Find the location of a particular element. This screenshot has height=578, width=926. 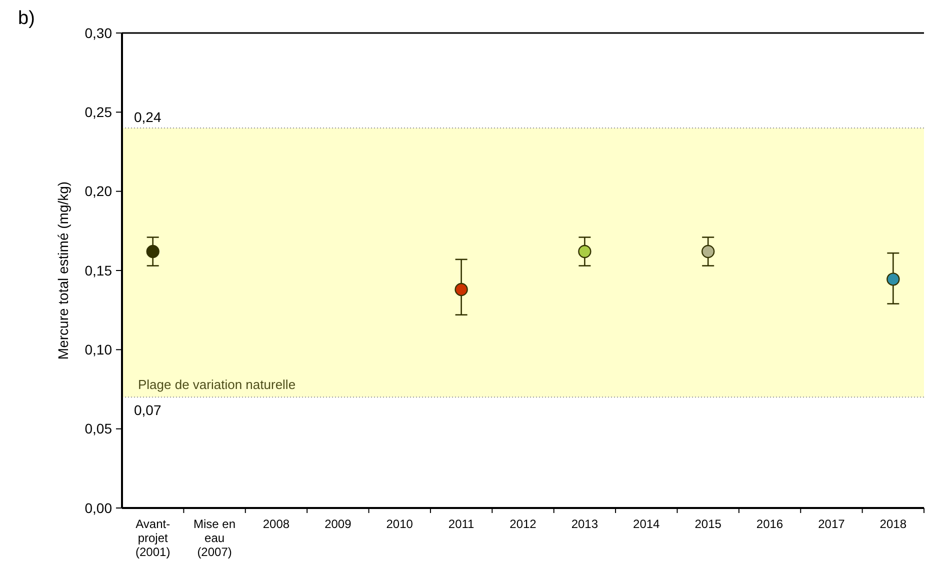

y-tick-label: 0,30 is located at coordinates (98, 32).